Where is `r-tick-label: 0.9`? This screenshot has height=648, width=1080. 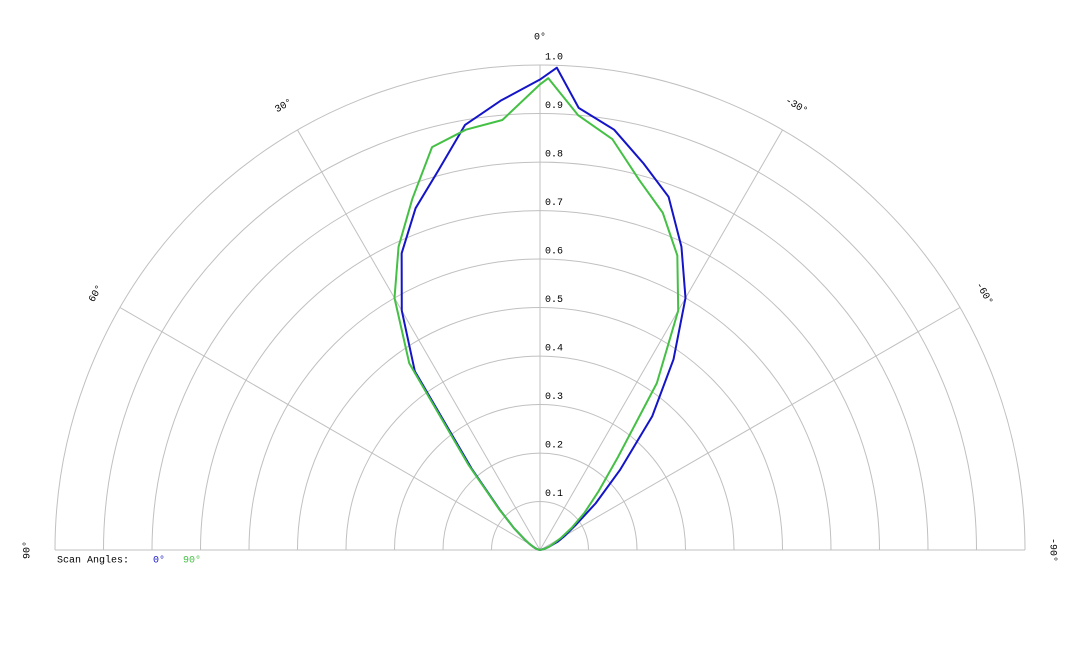
r-tick-label: 0.9 is located at coordinates (554, 106).